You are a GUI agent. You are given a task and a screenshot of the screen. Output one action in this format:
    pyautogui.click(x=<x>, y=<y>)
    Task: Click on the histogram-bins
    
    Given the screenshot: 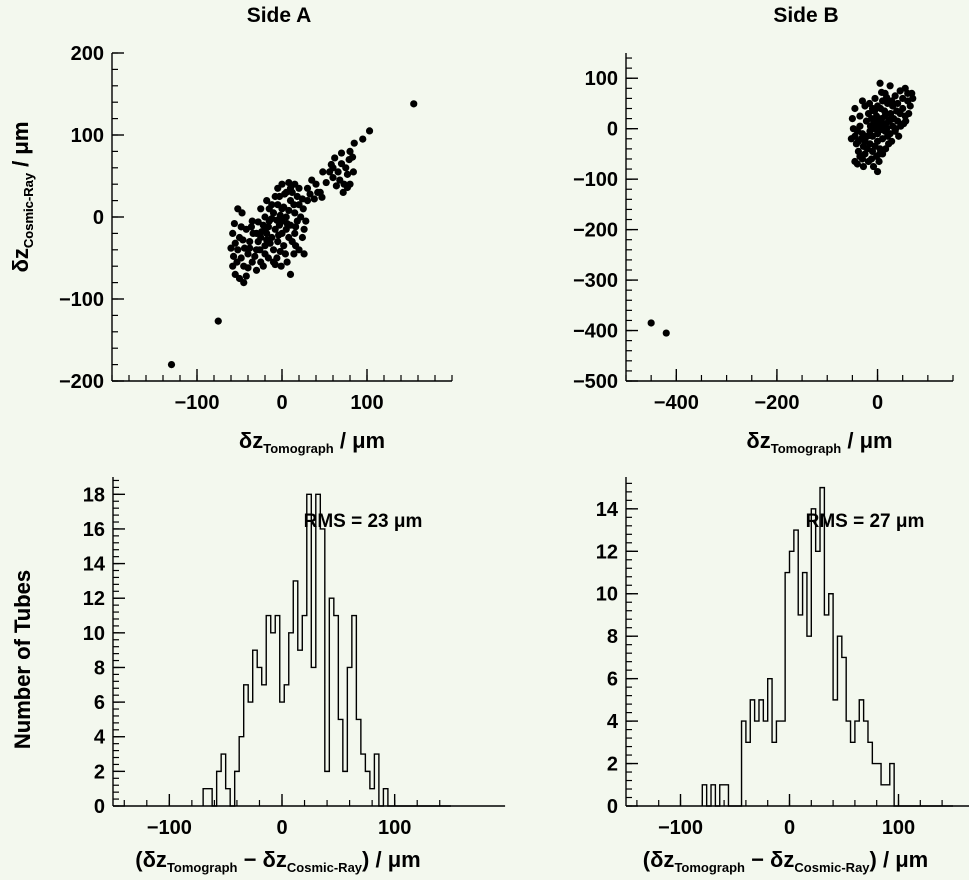 What is the action you would take?
    pyautogui.click(x=295, y=650)
    